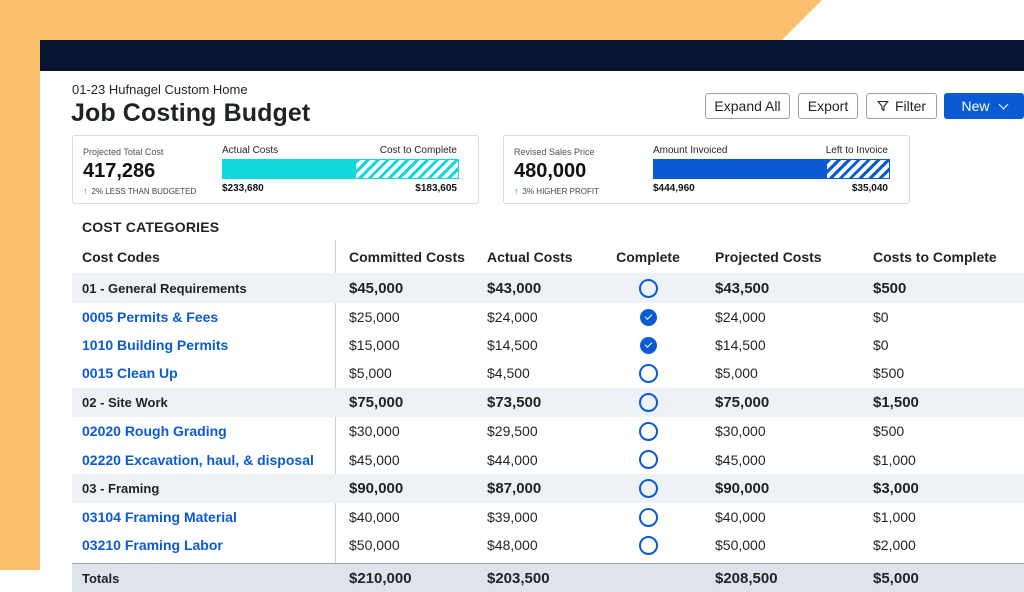 The image size is (1024, 592). Describe the element at coordinates (883, 106) in the screenshot. I see `filter-icon` at that location.